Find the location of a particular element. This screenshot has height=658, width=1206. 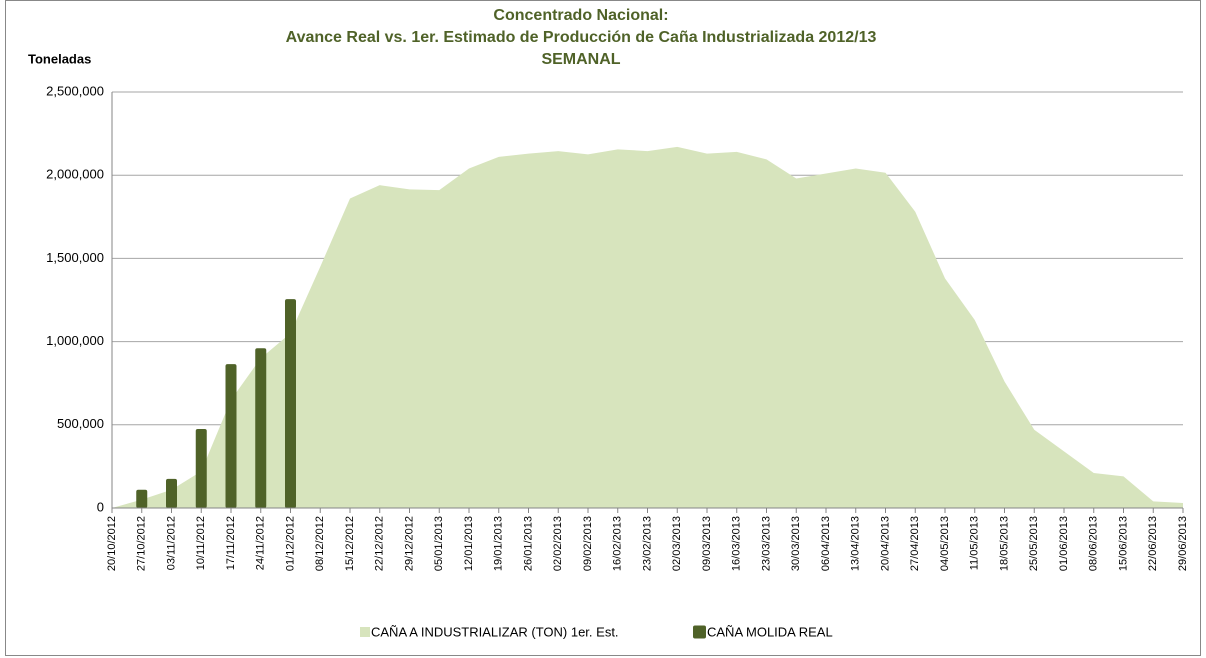

x-tick-label: 30/03/2013 is located at coordinates (796, 543).